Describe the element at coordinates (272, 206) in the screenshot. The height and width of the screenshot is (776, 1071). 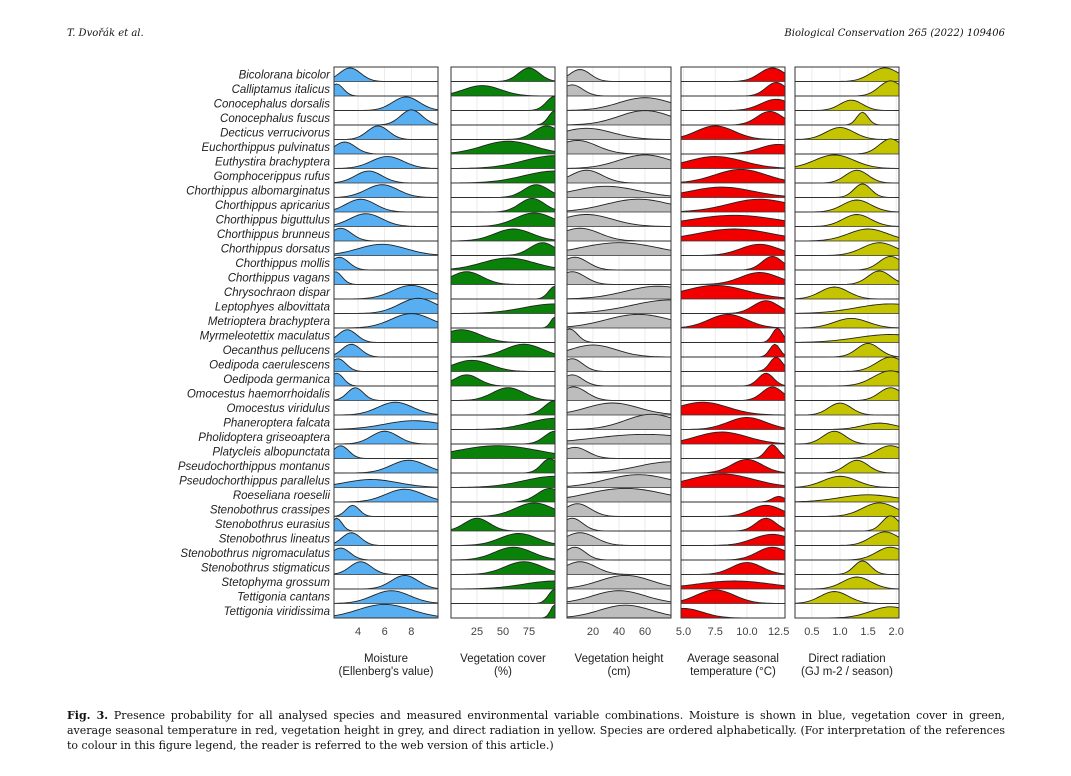
I see `species-label: Chorthippus apricarius` at that location.